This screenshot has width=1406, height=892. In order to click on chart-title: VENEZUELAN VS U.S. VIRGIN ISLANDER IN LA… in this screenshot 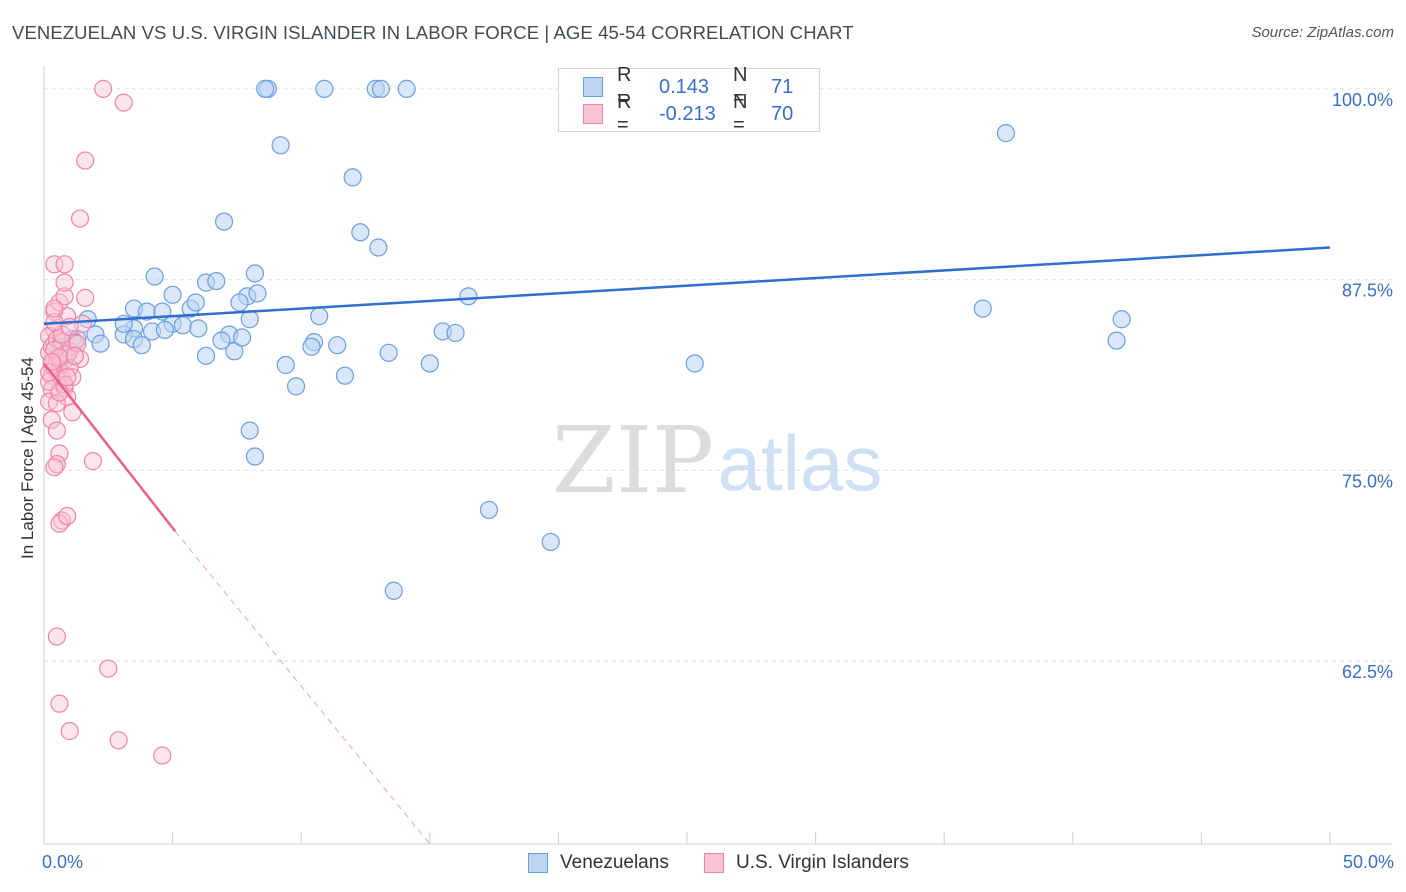, I will do `click(433, 32)`.